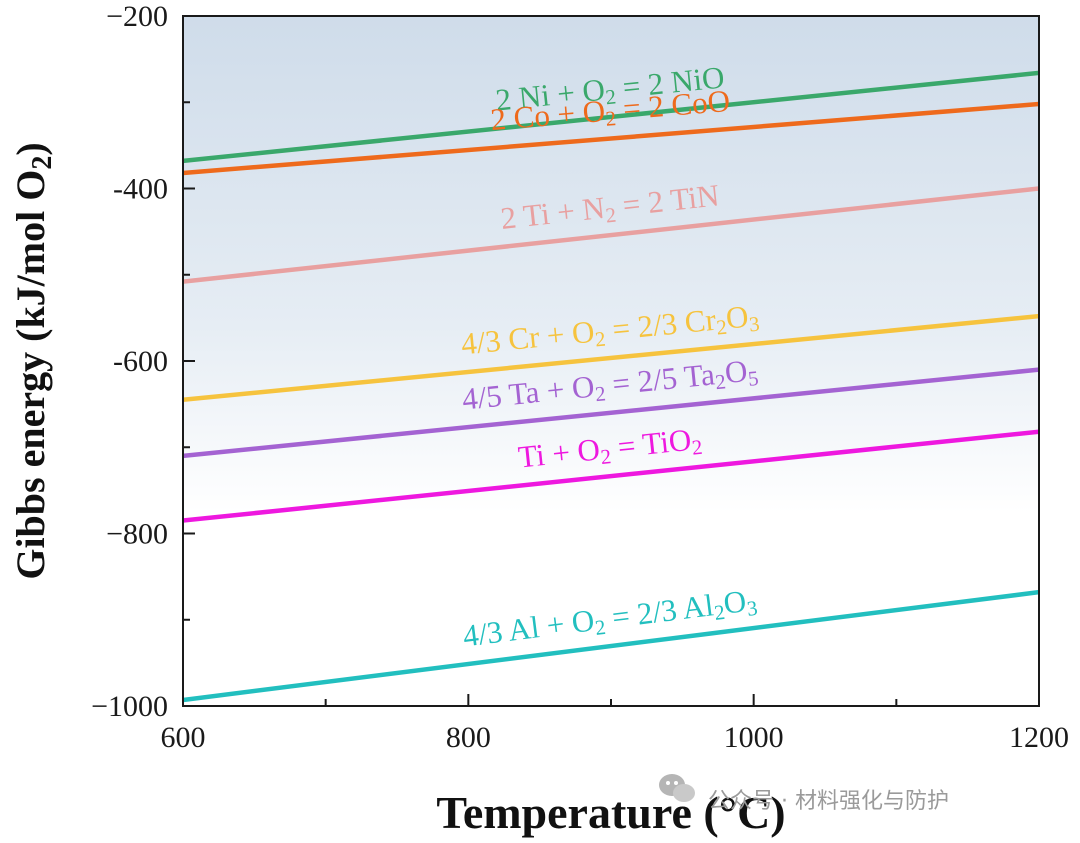  I want to click on series-label-5: 4/5 Ta + O2 = 2/5 Ta2O5, so click(609, 386).